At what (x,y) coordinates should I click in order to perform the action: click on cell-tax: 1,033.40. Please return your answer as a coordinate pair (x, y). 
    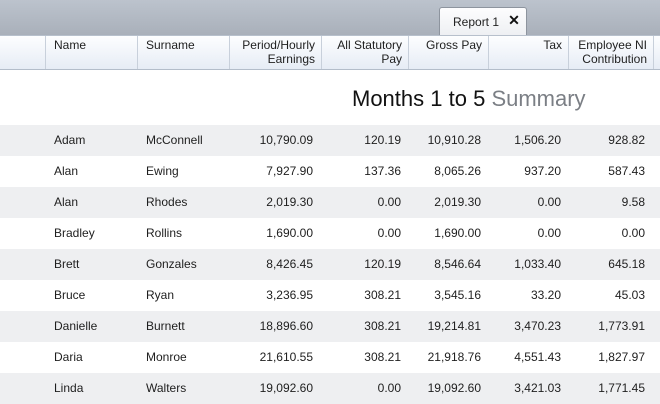
    Looking at the image, I should click on (537, 264).